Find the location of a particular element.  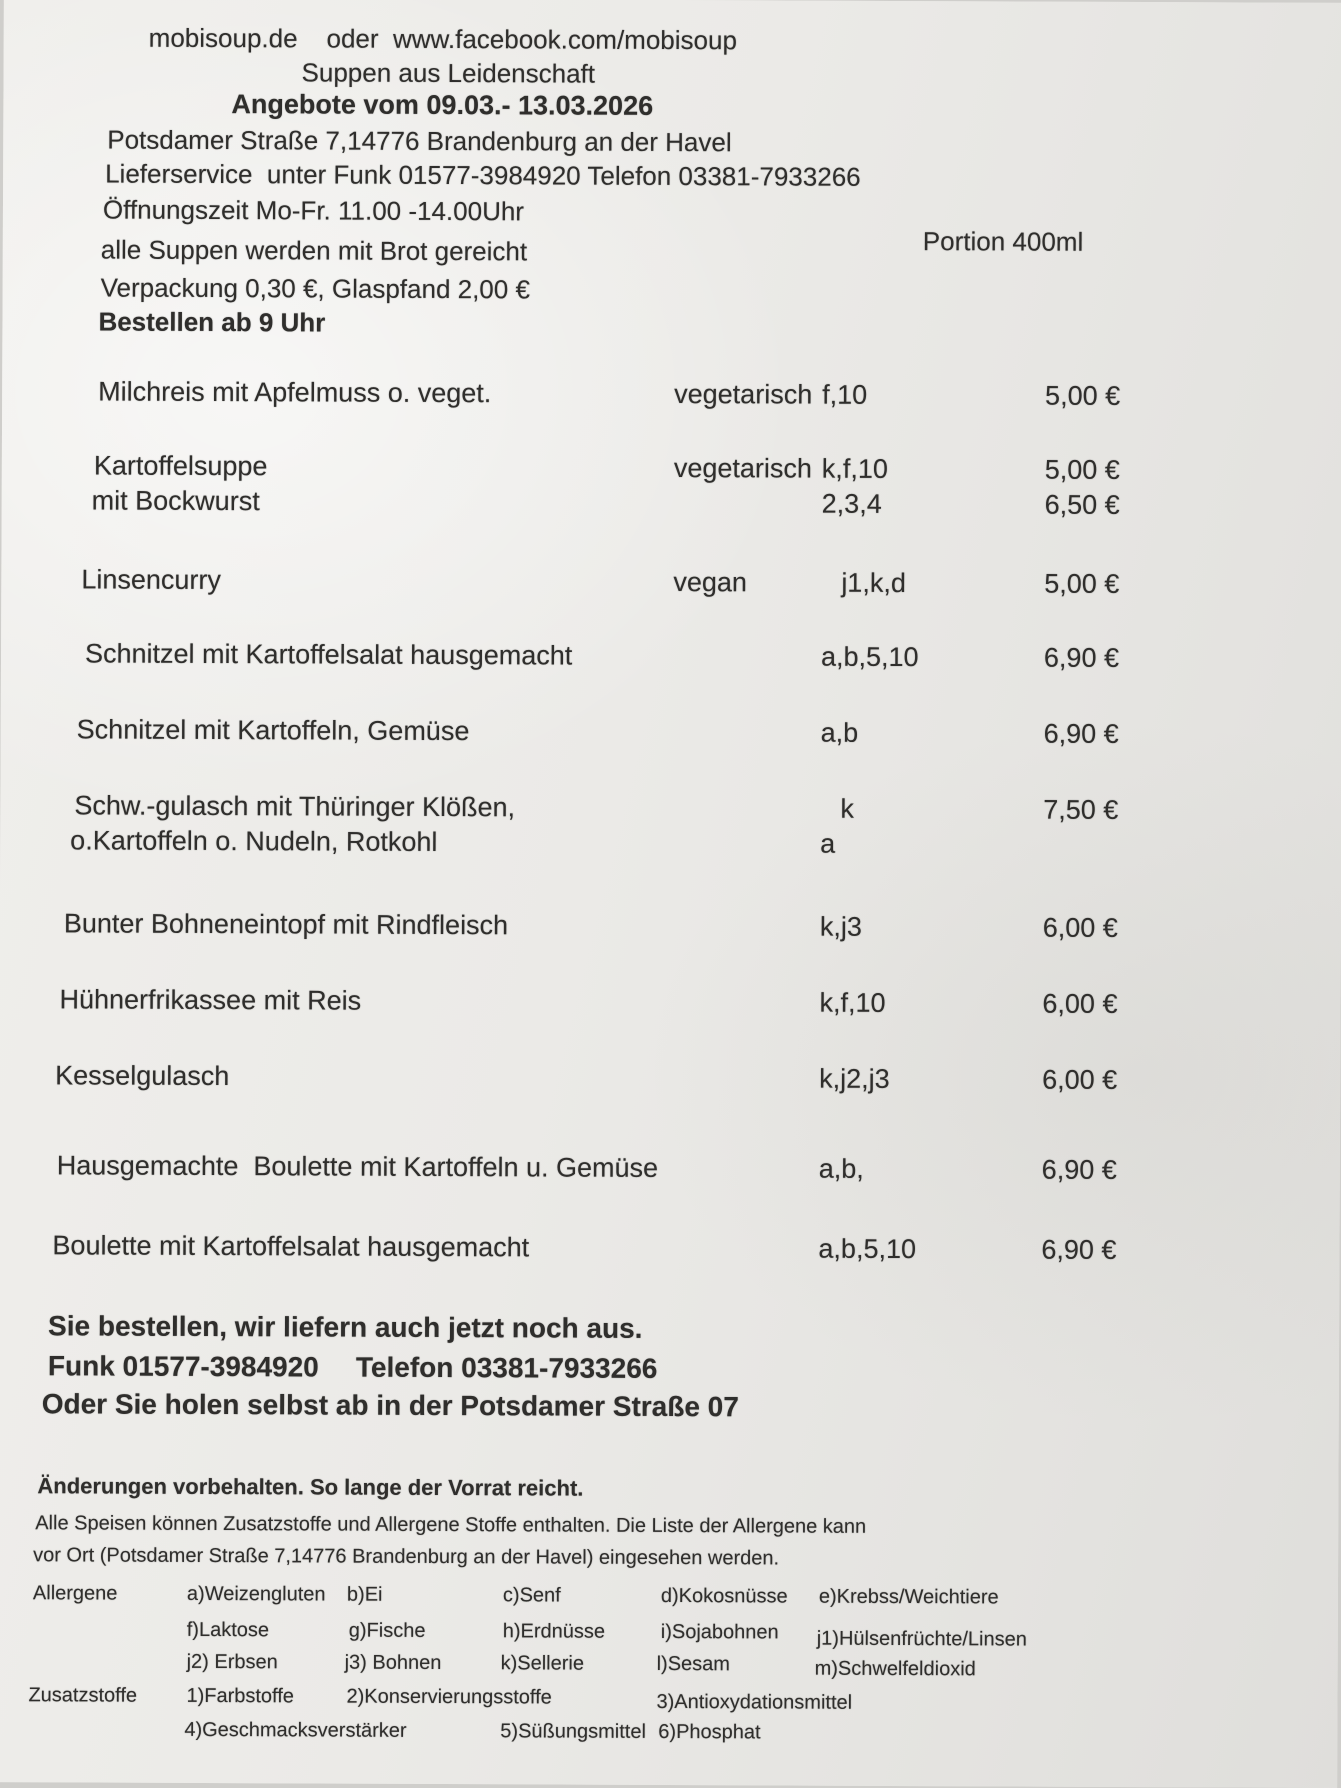

bread-note: alle Suppen werden mit Brot gereicht is located at coordinates (314, 250).